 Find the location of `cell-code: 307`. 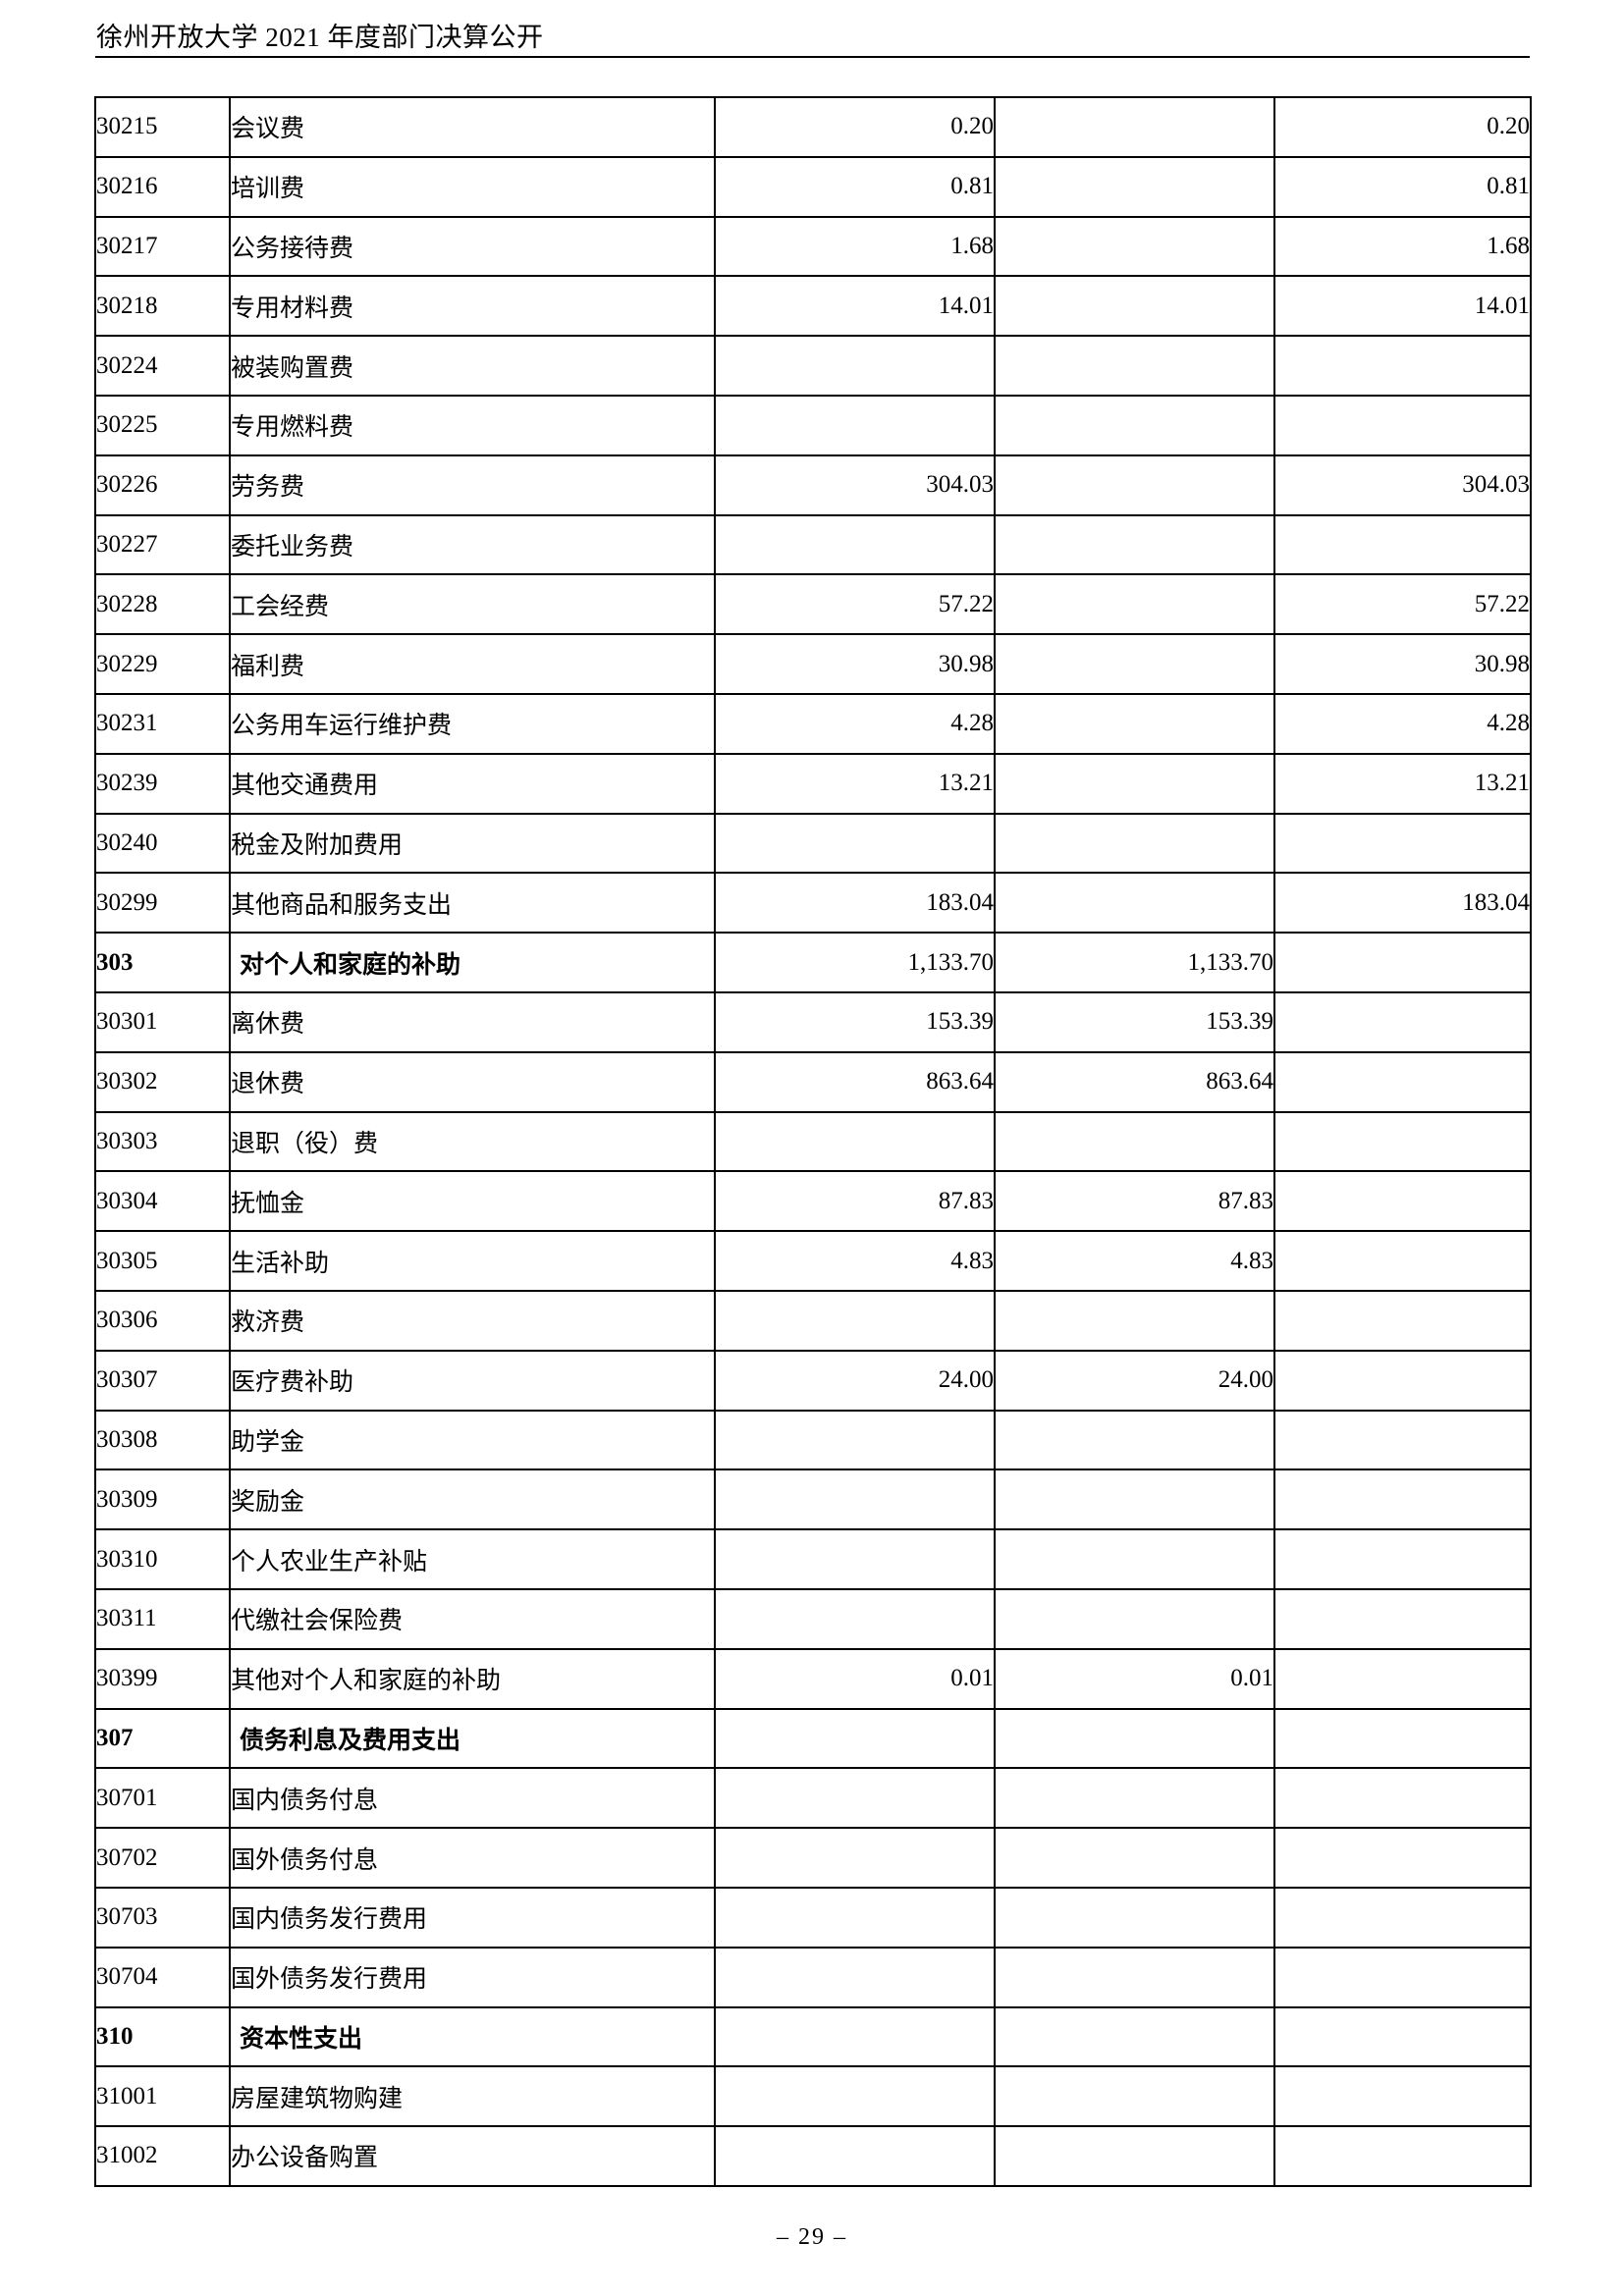

cell-code: 307 is located at coordinates (162, 1738).